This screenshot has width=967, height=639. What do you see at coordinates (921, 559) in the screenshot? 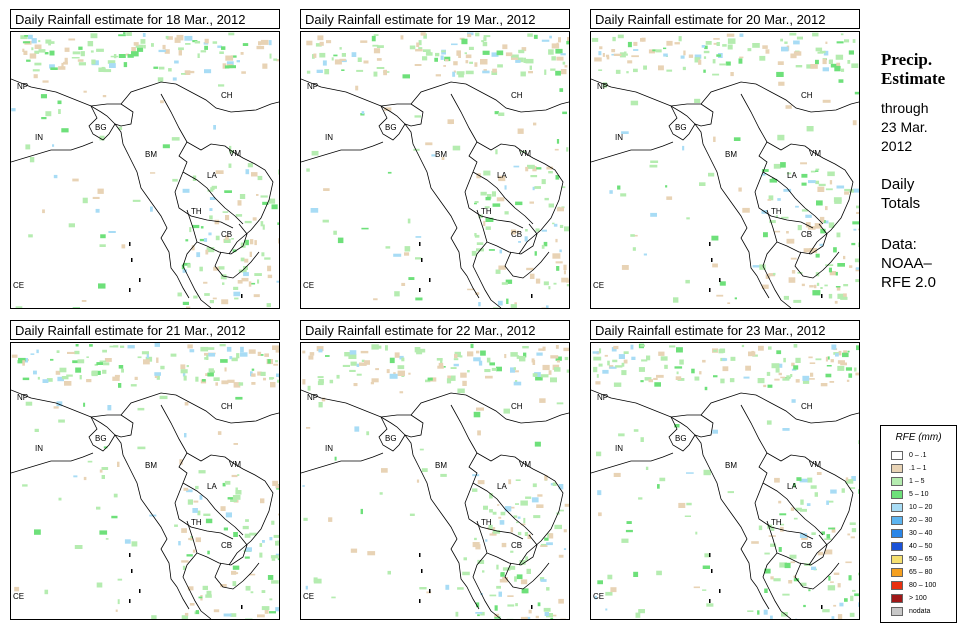
I see `legend-label: 50 – 65` at bounding box center [921, 559].